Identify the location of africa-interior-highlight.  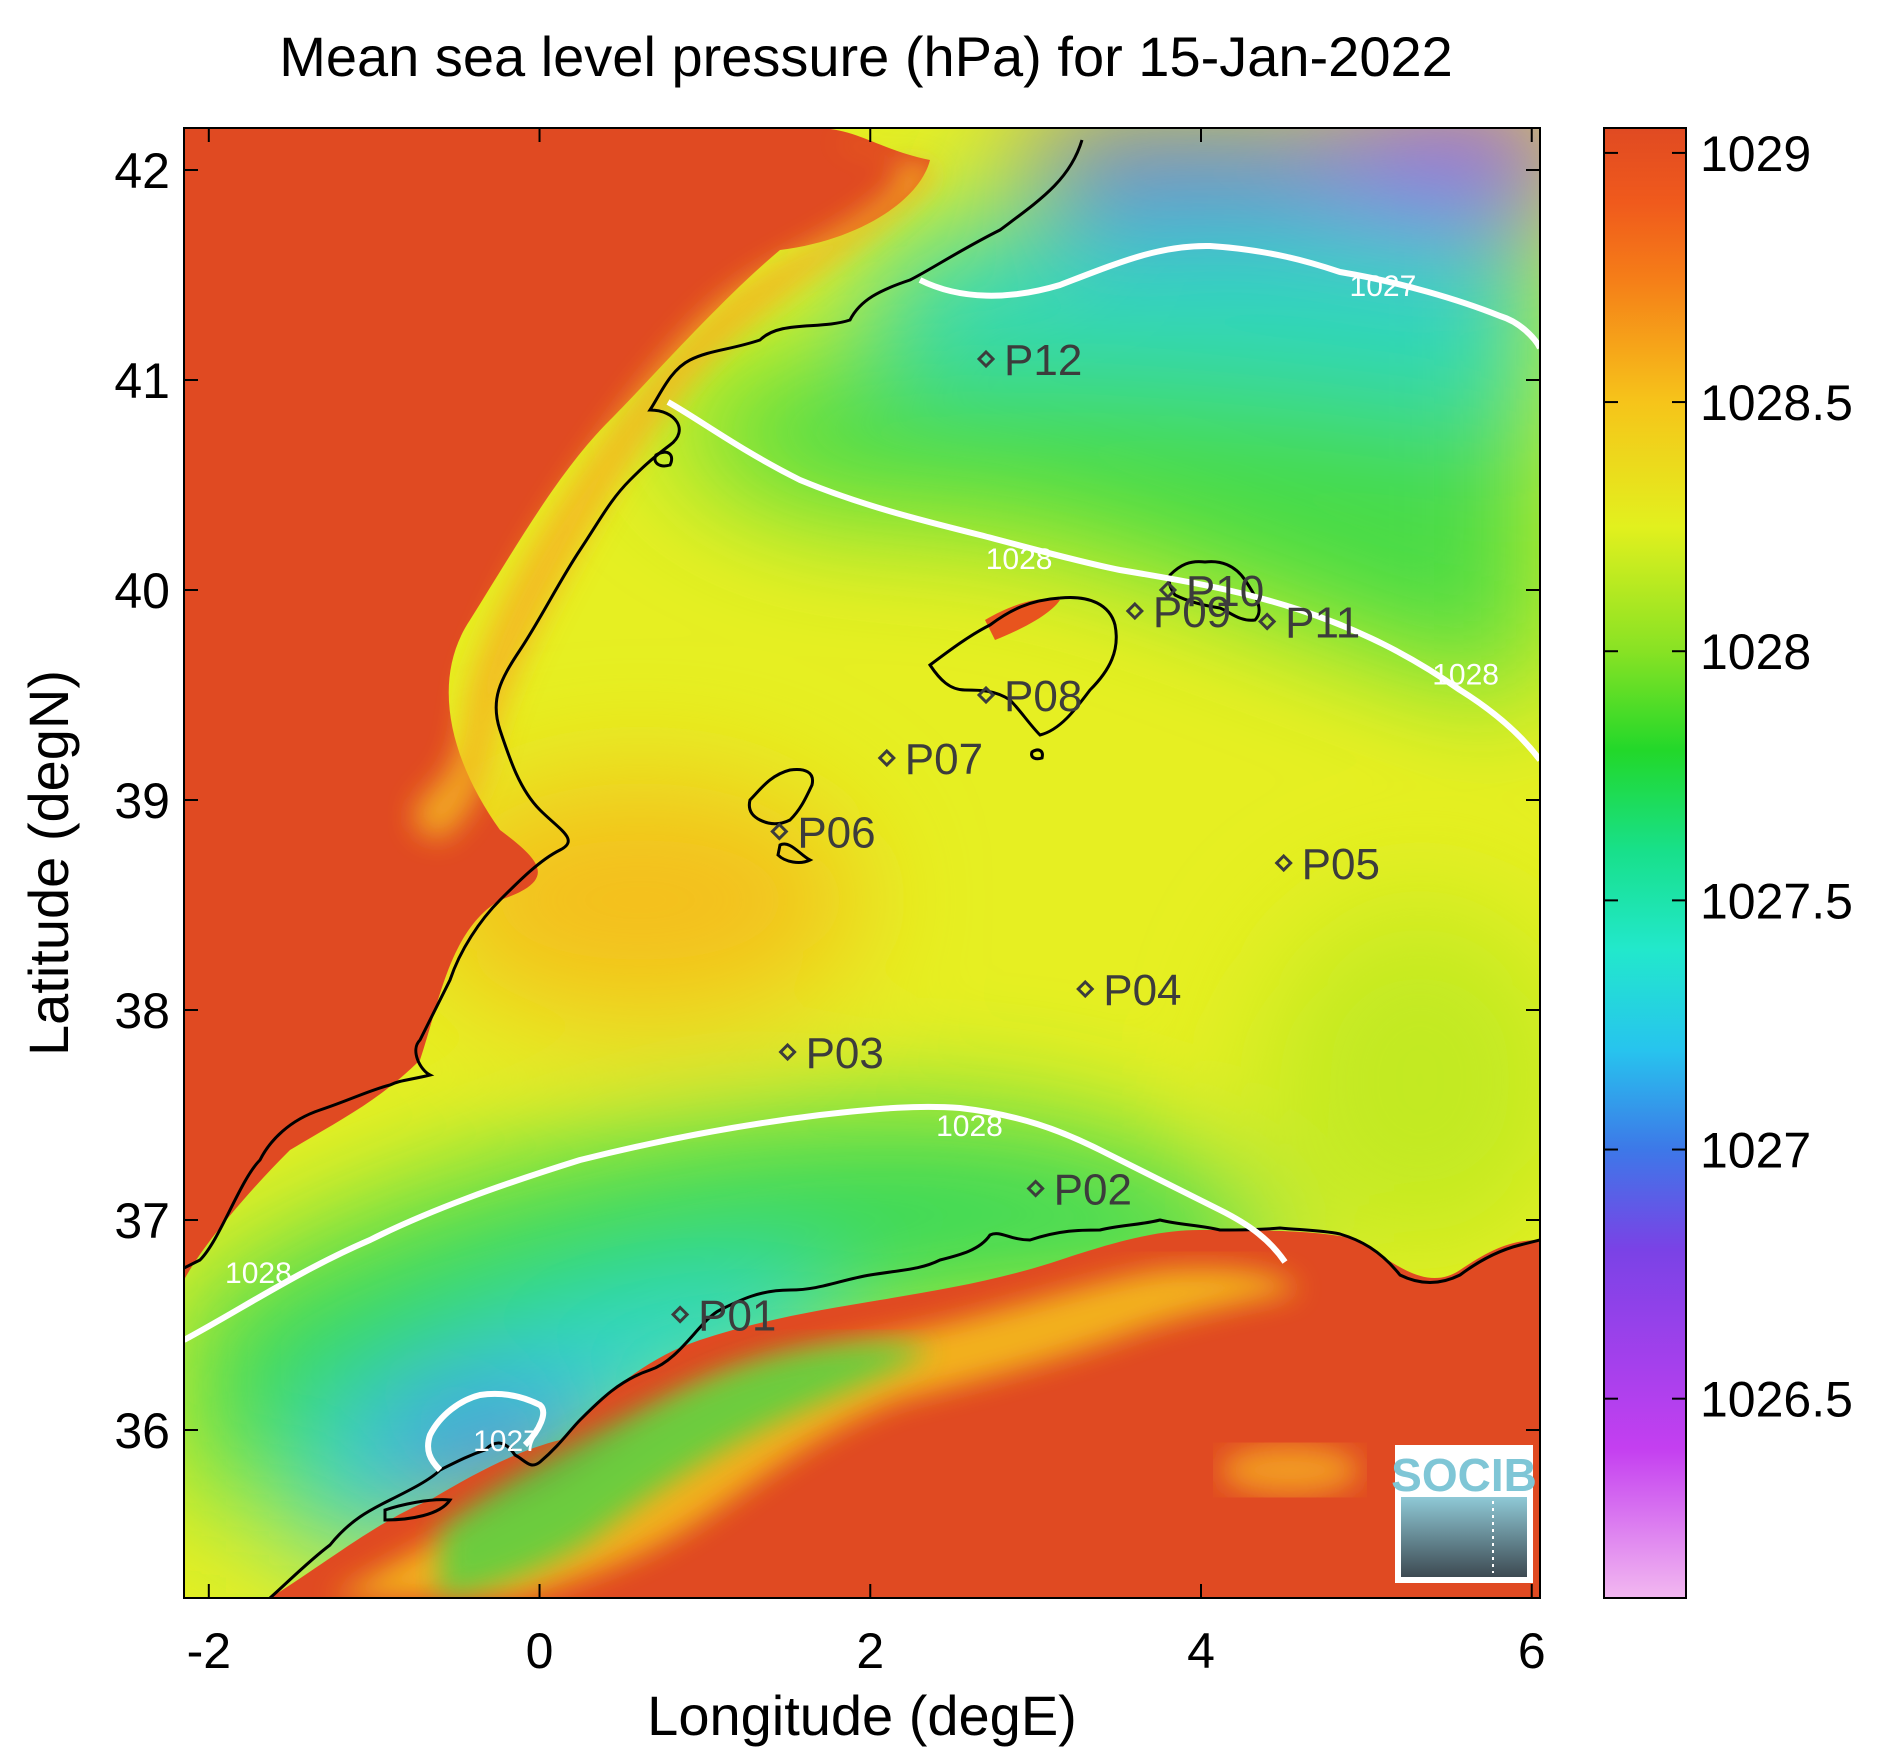
(1290, 1470).